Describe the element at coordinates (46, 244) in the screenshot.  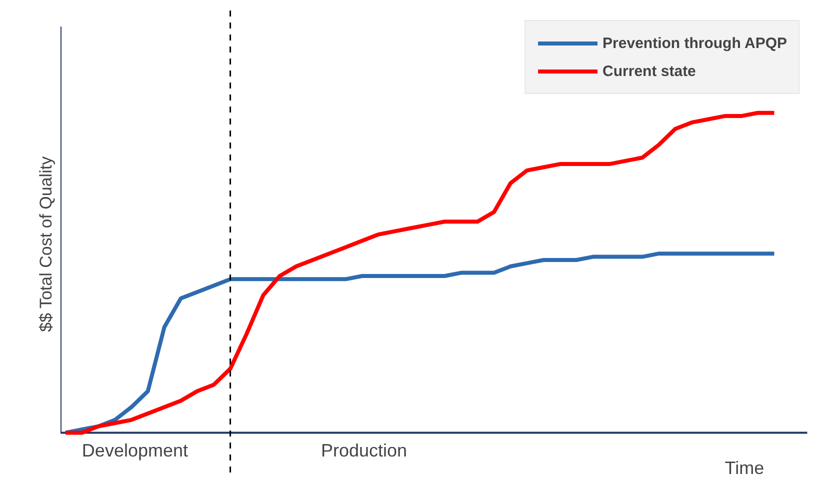
I see `y-axis-title: $$ Total Cost of Quality` at that location.